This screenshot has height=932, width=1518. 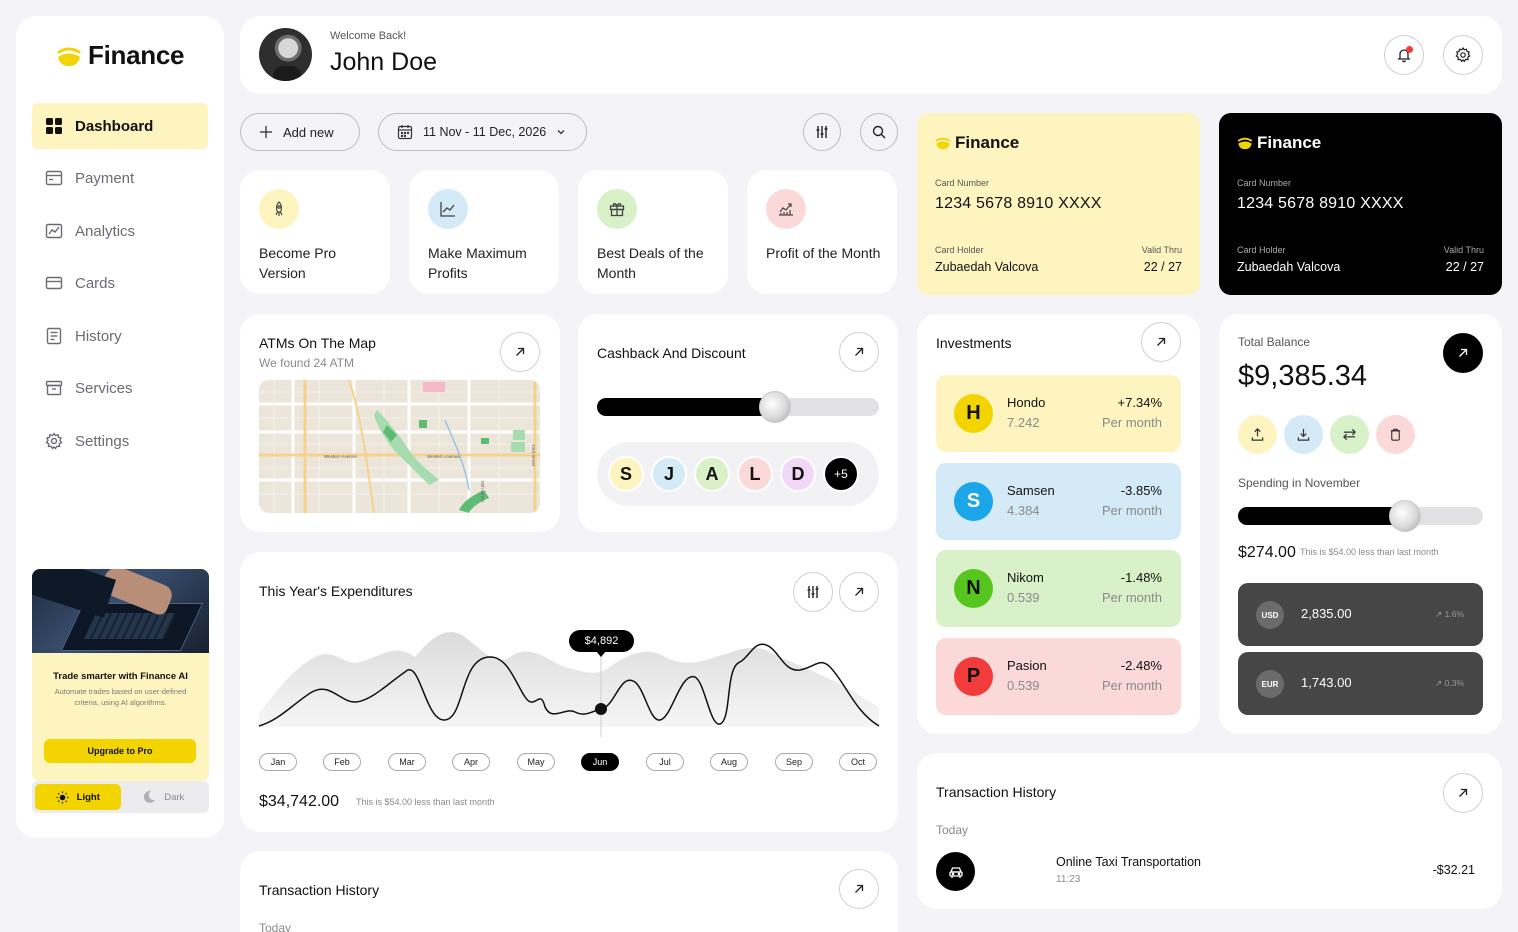 I want to click on more-contacts-button: +5, so click(x=841, y=474).